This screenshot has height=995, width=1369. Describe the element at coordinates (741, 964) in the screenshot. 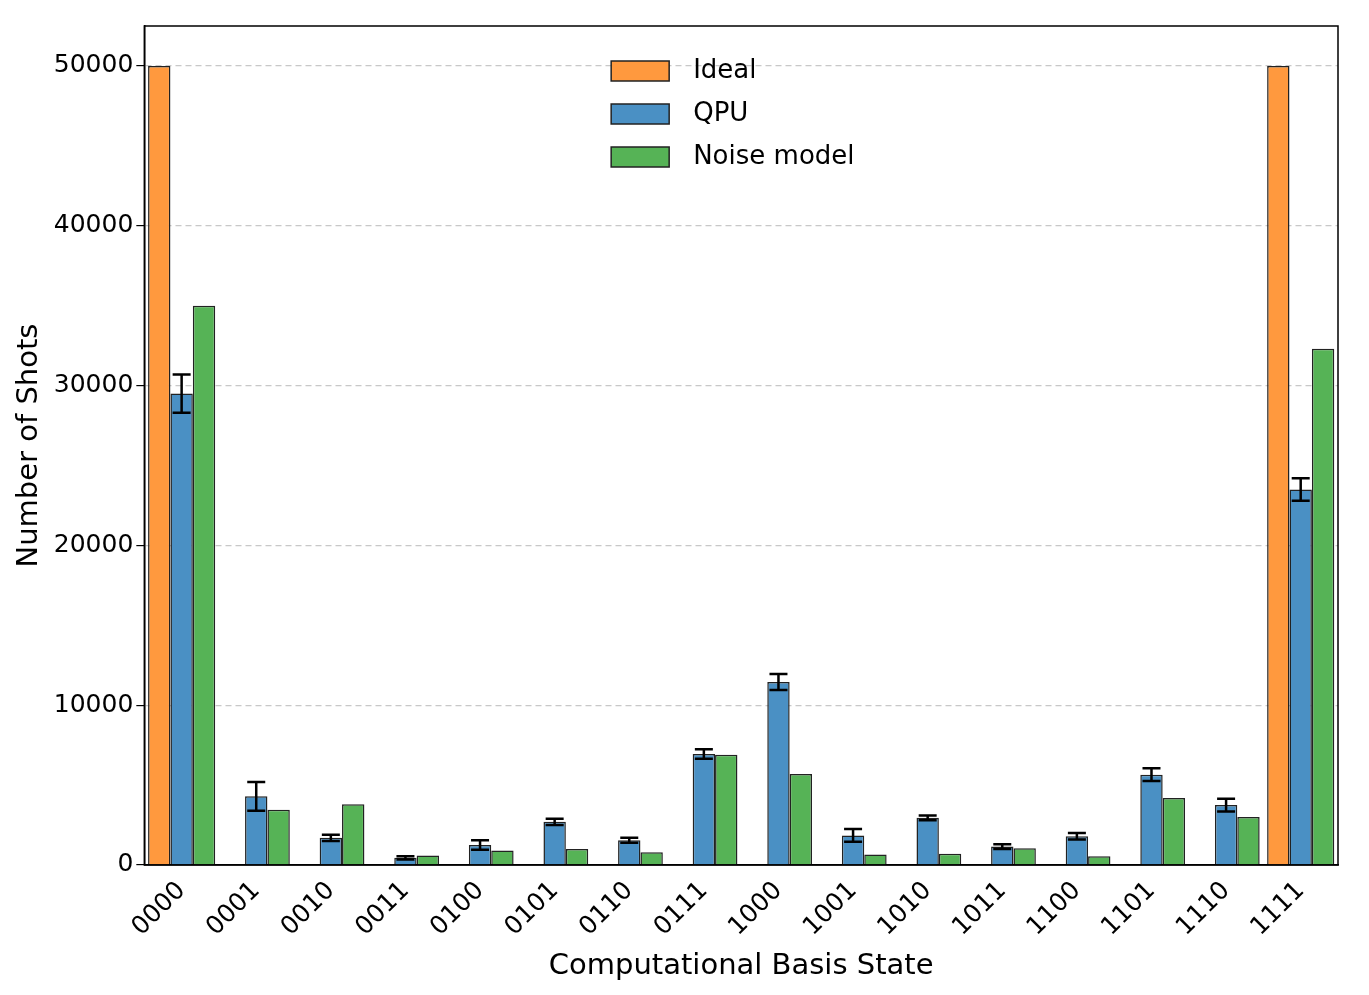

I see `x-axis-title: Computational Basis State` at that location.